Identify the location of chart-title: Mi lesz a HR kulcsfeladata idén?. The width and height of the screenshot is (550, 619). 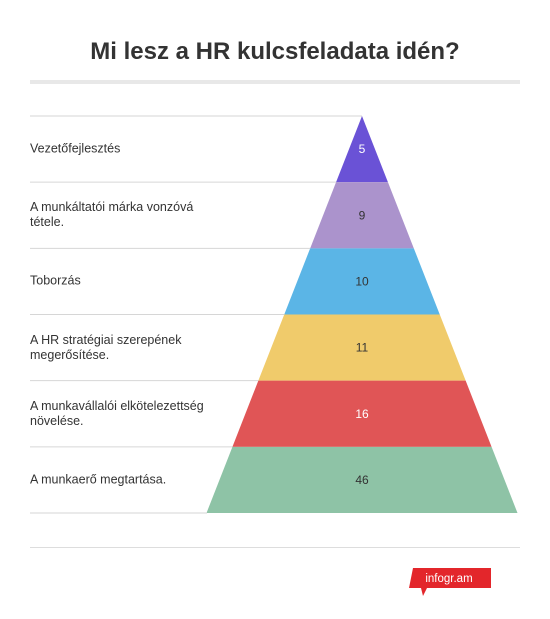
(275, 51).